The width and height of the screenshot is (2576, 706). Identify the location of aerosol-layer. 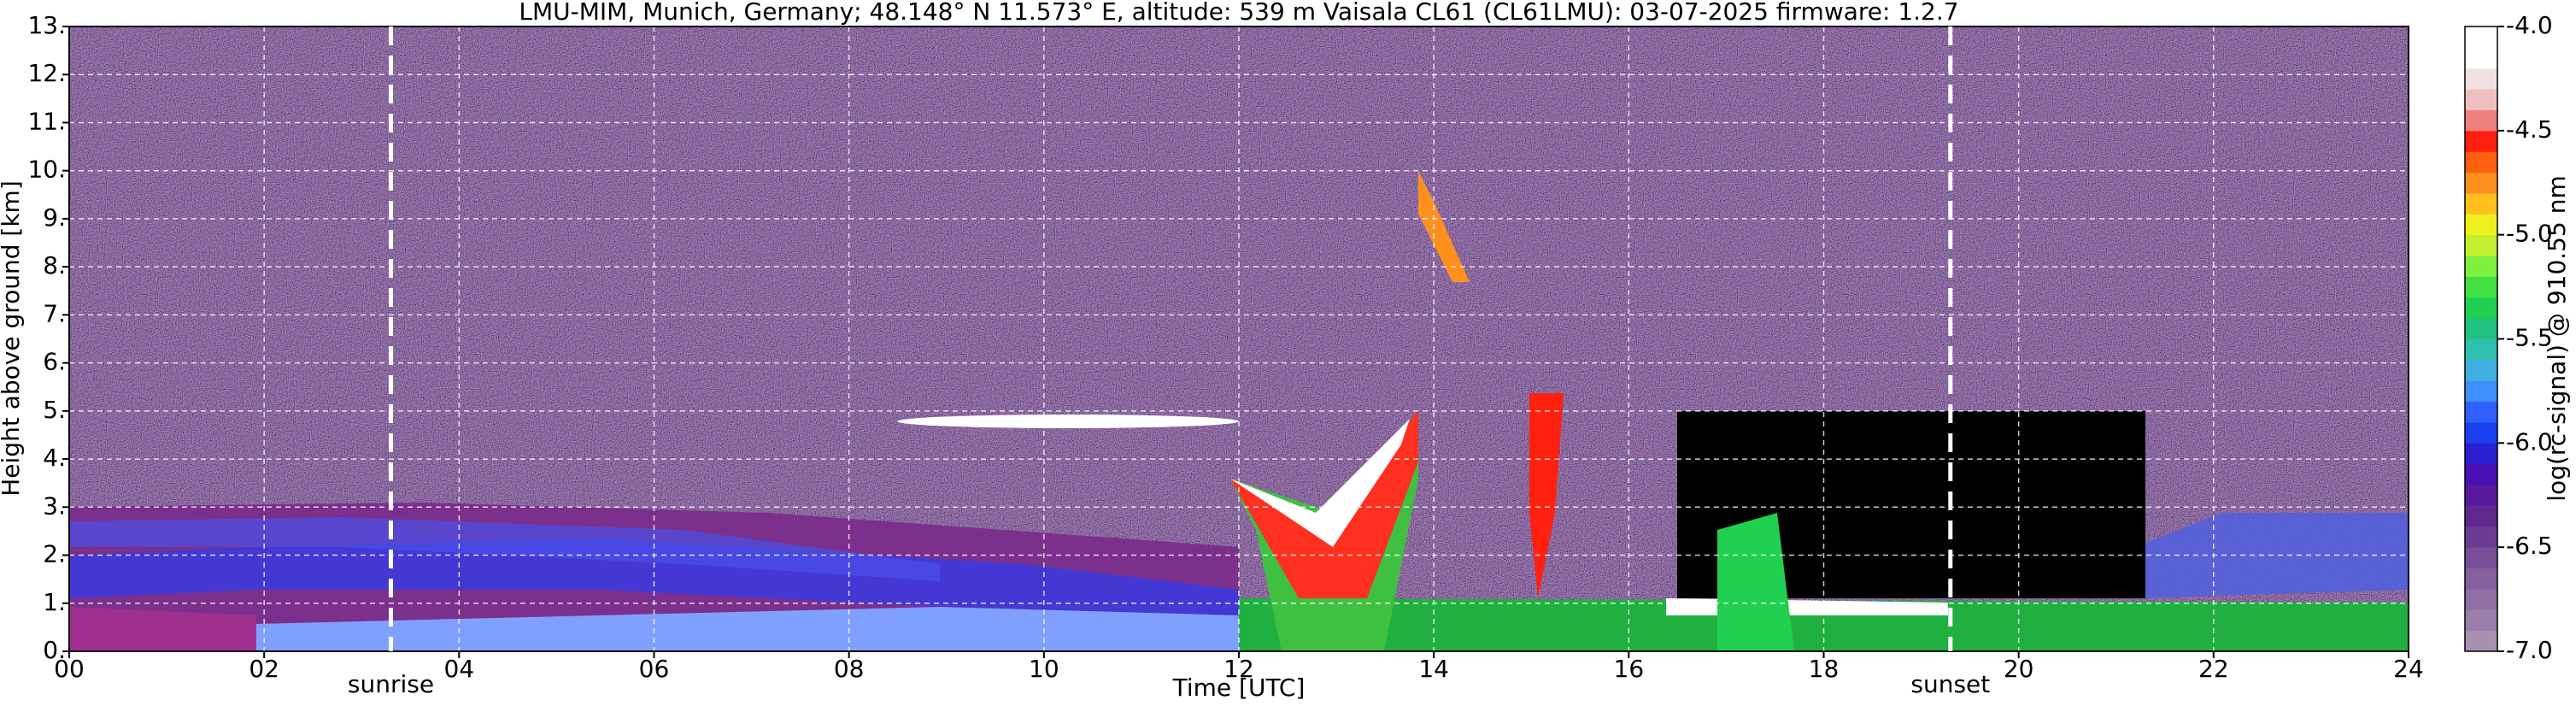
(504, 549).